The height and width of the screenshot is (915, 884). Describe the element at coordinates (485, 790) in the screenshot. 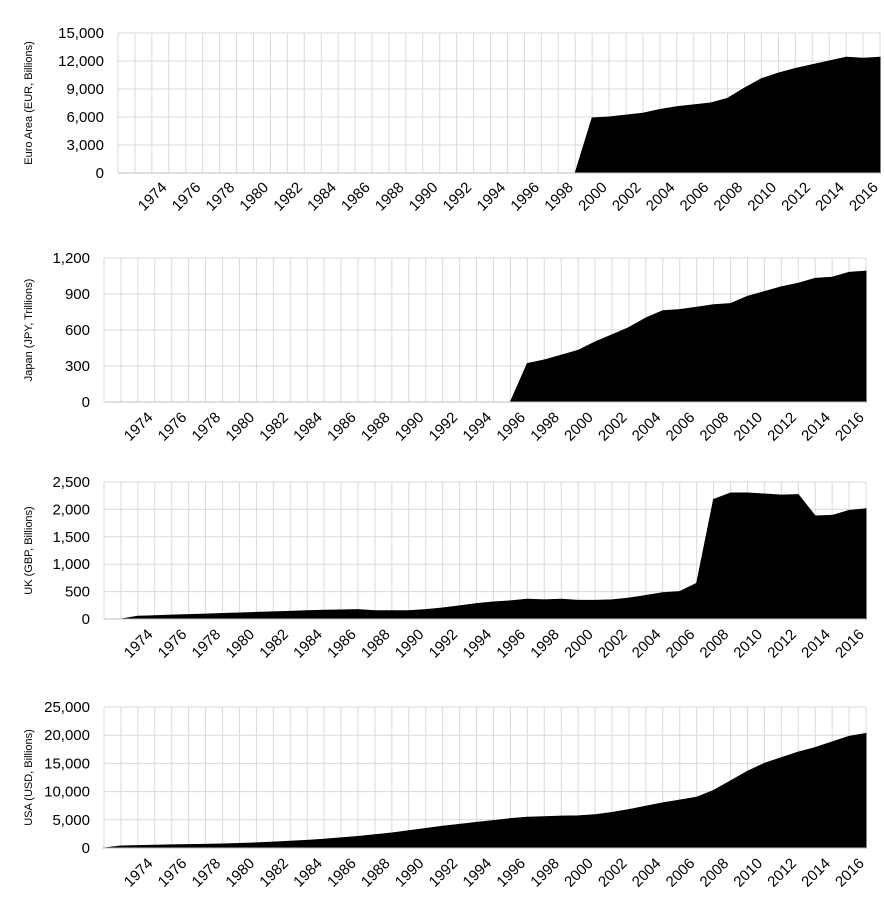

I see `series-area` at that location.